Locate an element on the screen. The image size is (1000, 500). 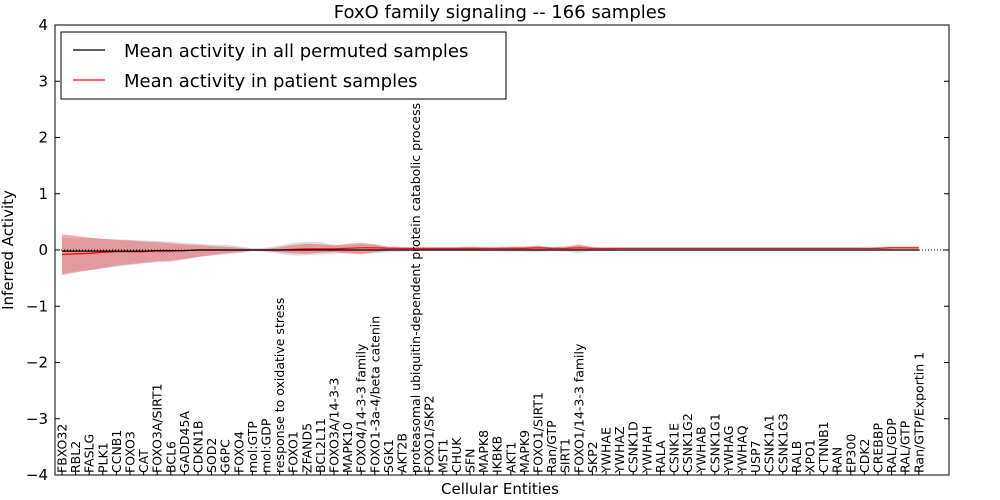
x-tick-label: FASLG is located at coordinates (89, 453).